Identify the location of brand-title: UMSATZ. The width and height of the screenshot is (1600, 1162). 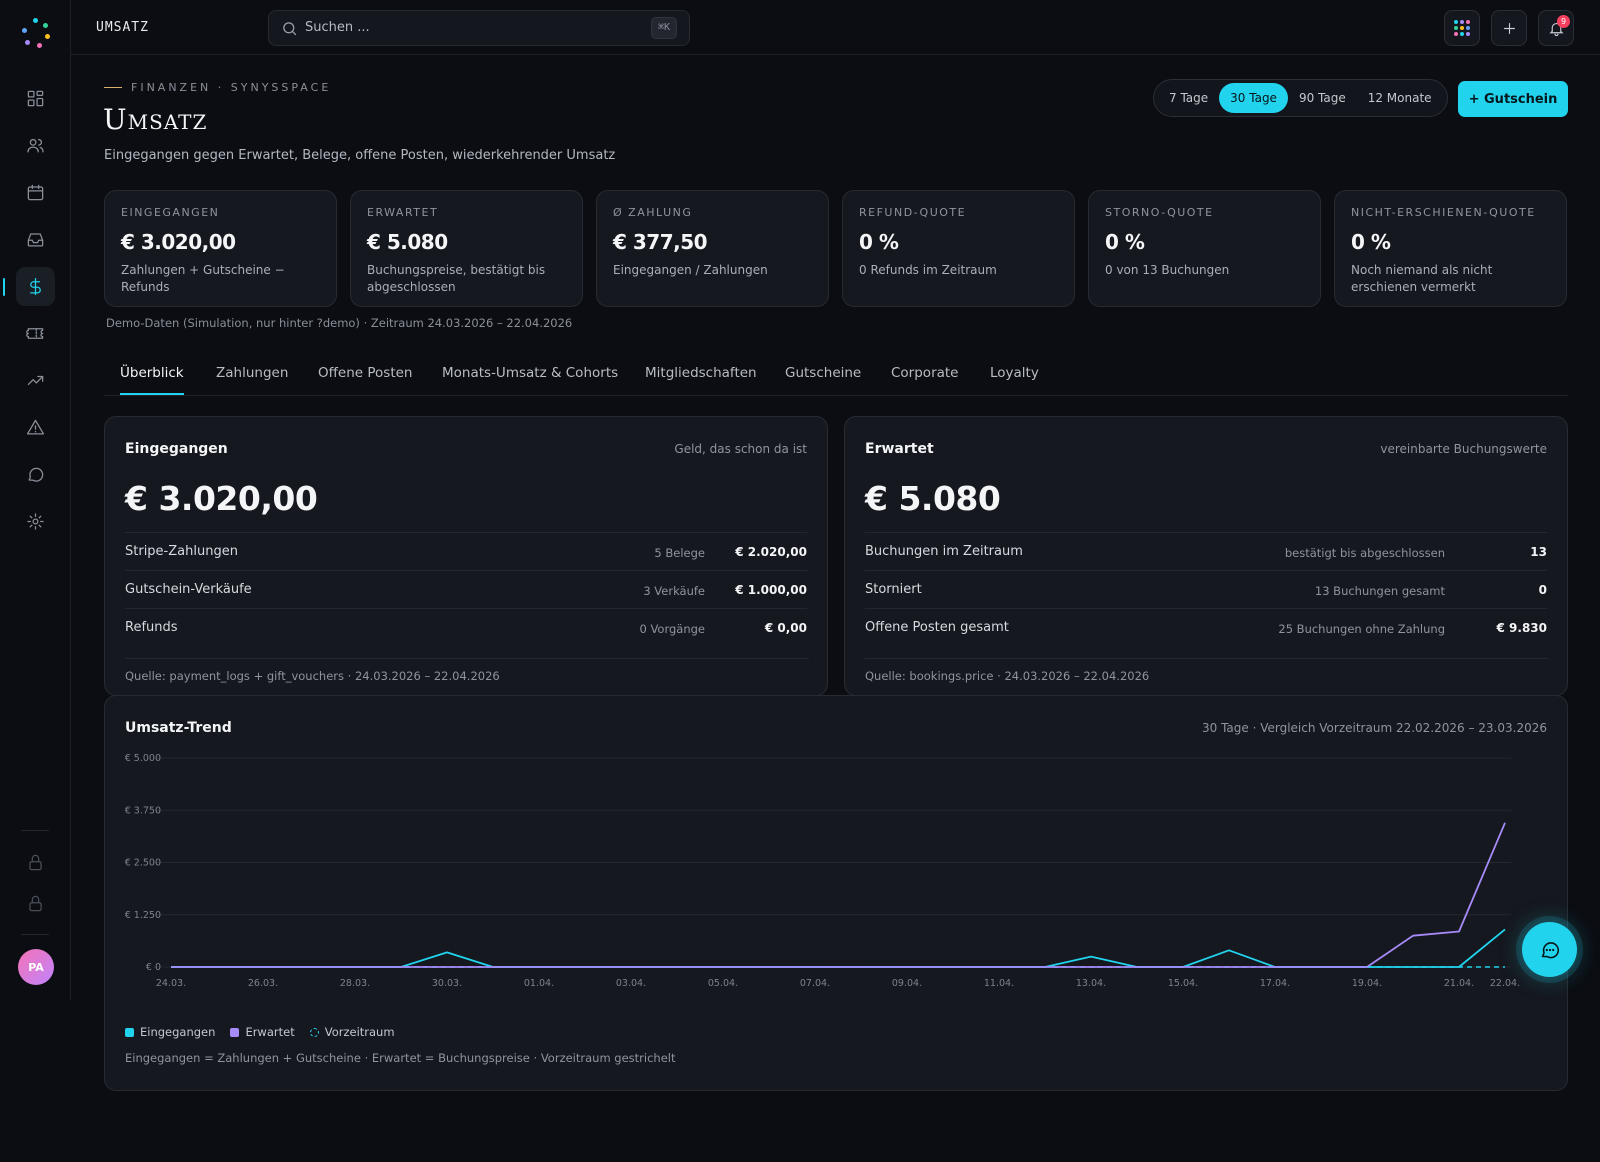
(122, 27).